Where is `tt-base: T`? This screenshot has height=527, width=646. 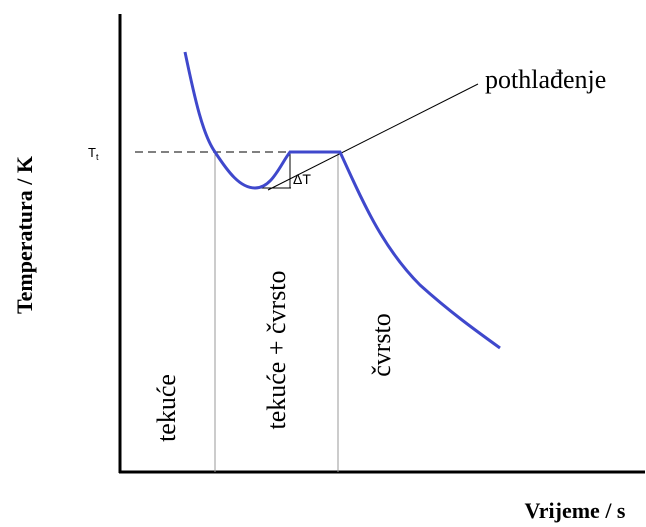 tt-base: T is located at coordinates (92, 152).